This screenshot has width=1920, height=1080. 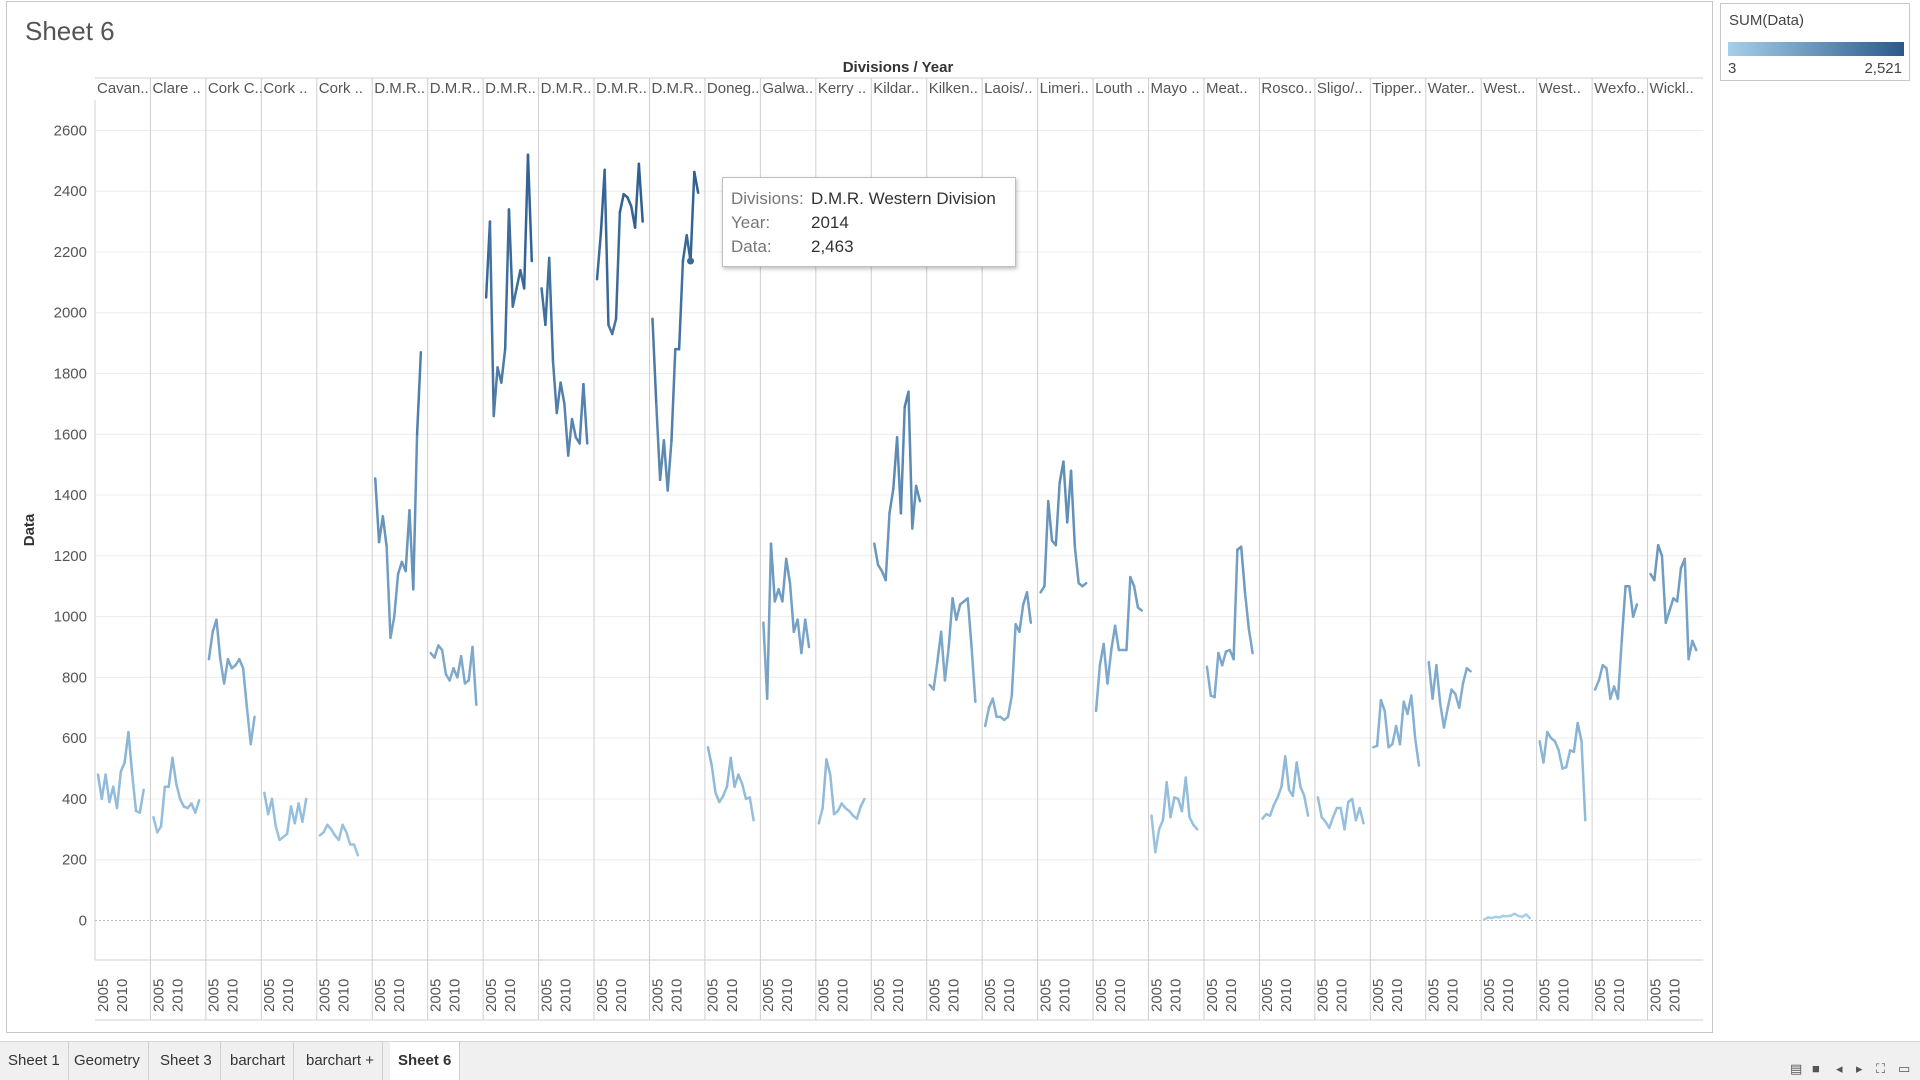 What do you see at coordinates (1839, 1068) in the screenshot?
I see `prev-sheet-icon: ◂` at bounding box center [1839, 1068].